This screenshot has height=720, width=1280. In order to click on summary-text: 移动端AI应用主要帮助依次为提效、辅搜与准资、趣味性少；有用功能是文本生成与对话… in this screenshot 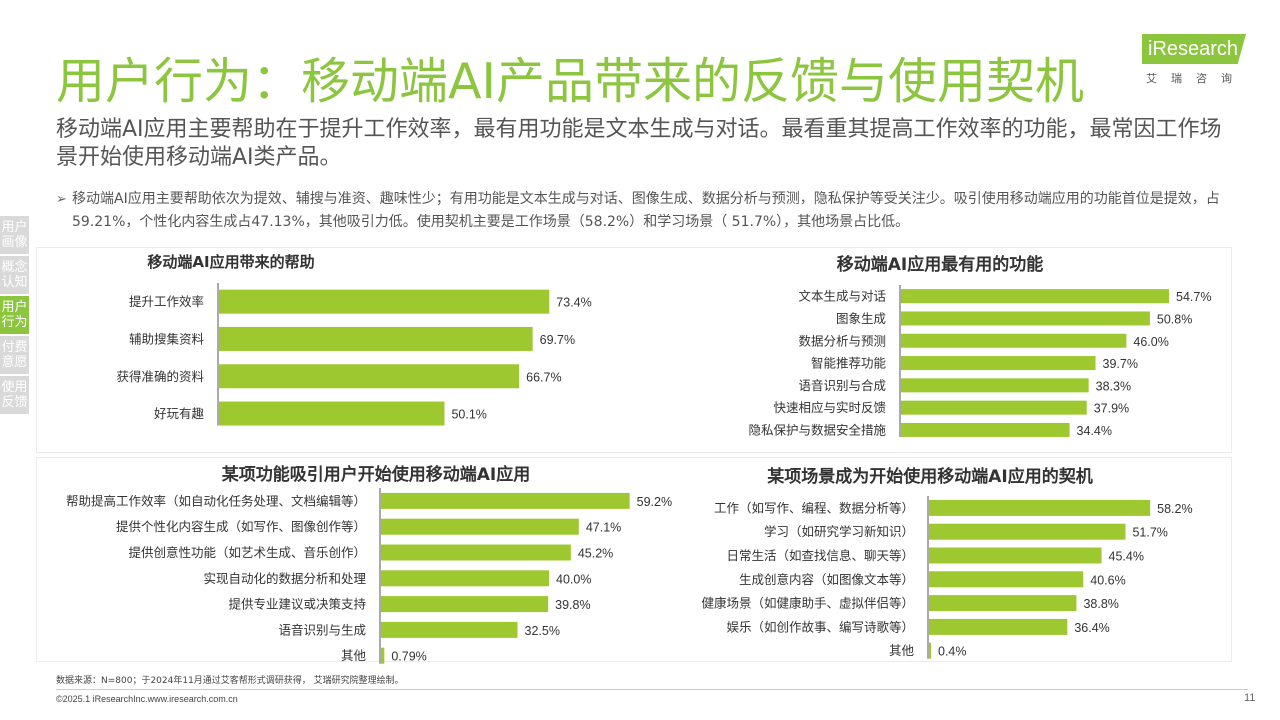, I will do `click(646, 210)`.